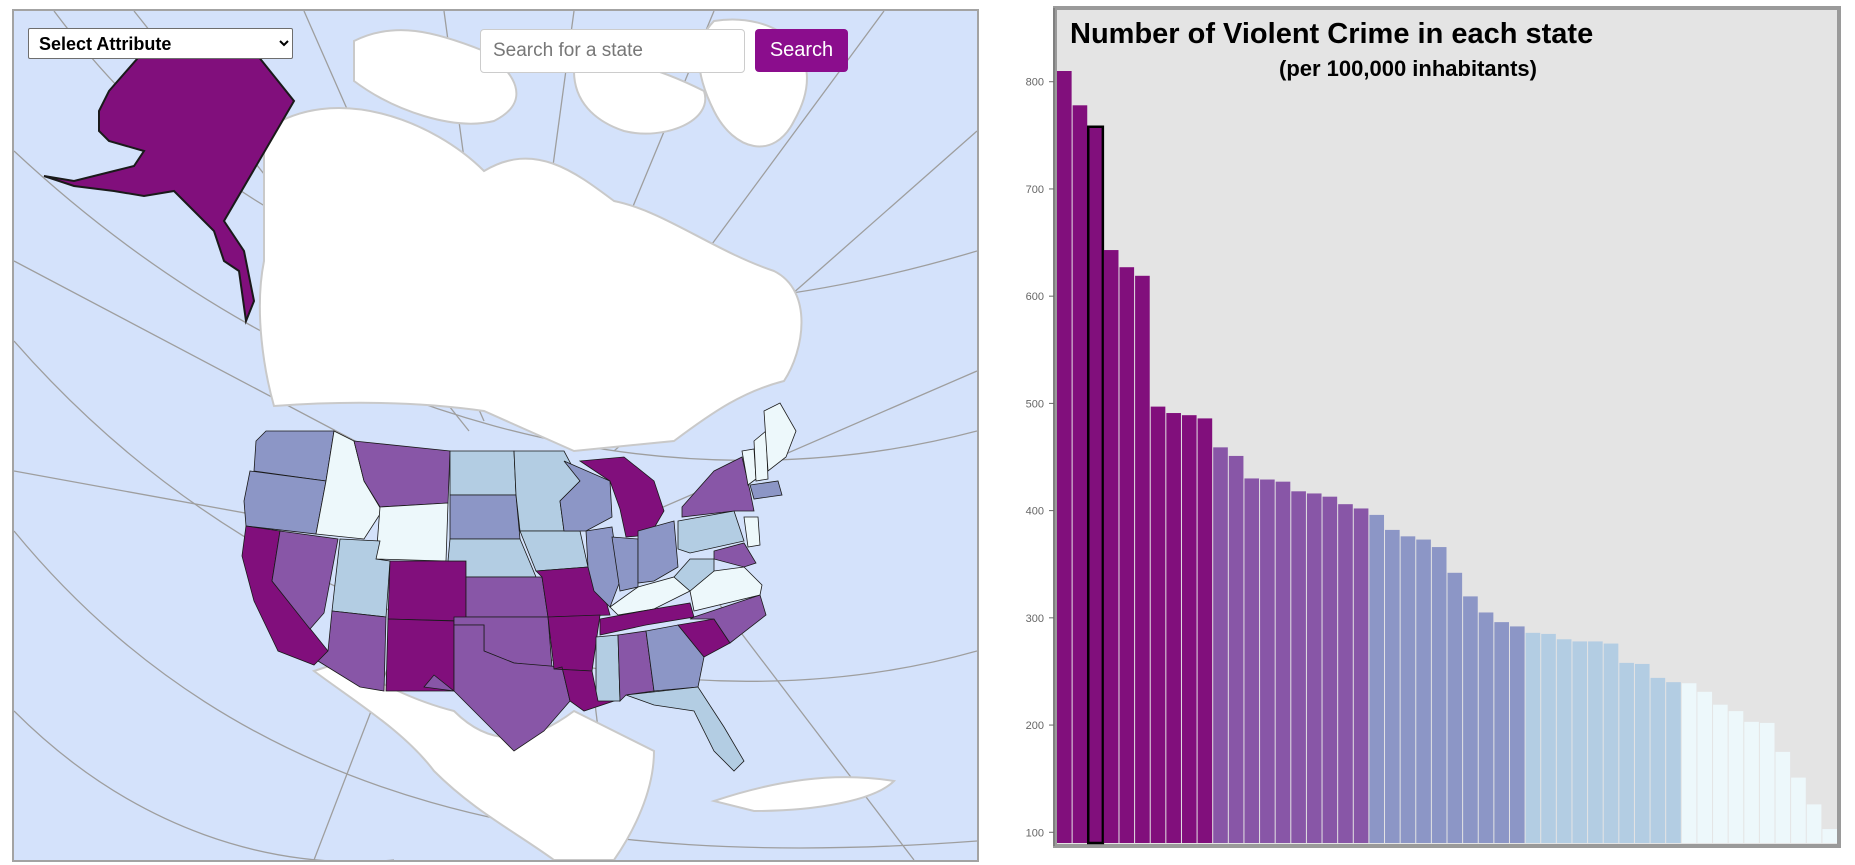  Describe the element at coordinates (485, 517) in the screenshot. I see `state-south-dakota` at that location.